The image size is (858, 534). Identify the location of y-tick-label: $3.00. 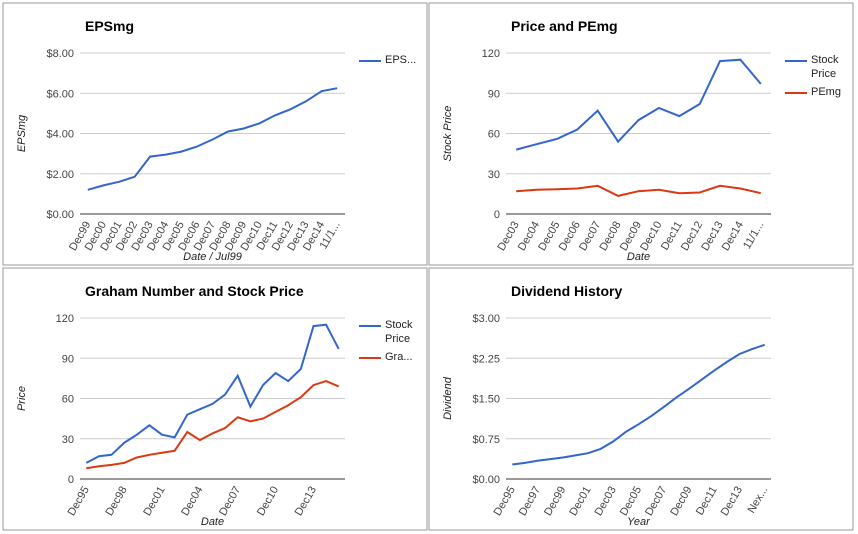
(486, 319).